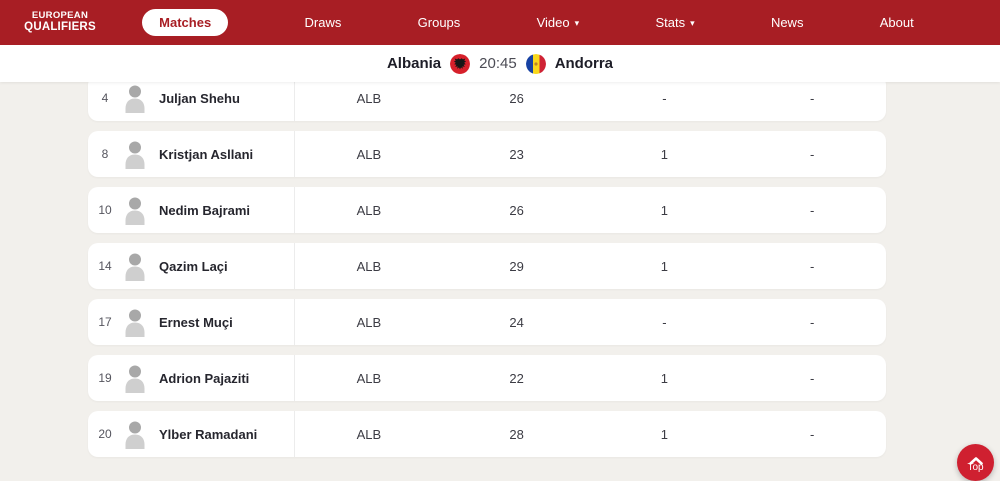  What do you see at coordinates (105, 210) in the screenshot?
I see `player-number: 10` at bounding box center [105, 210].